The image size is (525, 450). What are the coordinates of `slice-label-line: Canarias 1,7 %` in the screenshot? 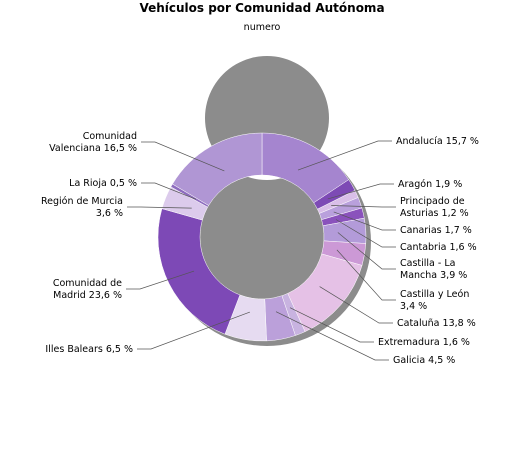 It's located at (436, 230).